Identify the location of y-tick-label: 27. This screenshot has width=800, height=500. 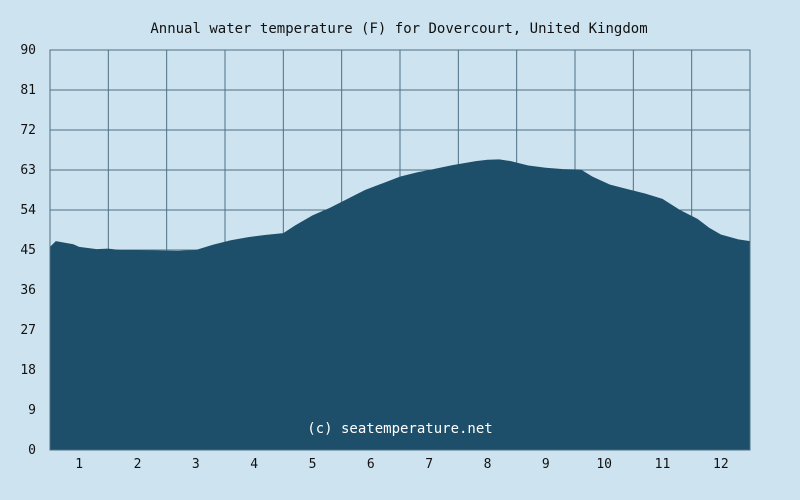
(28, 330).